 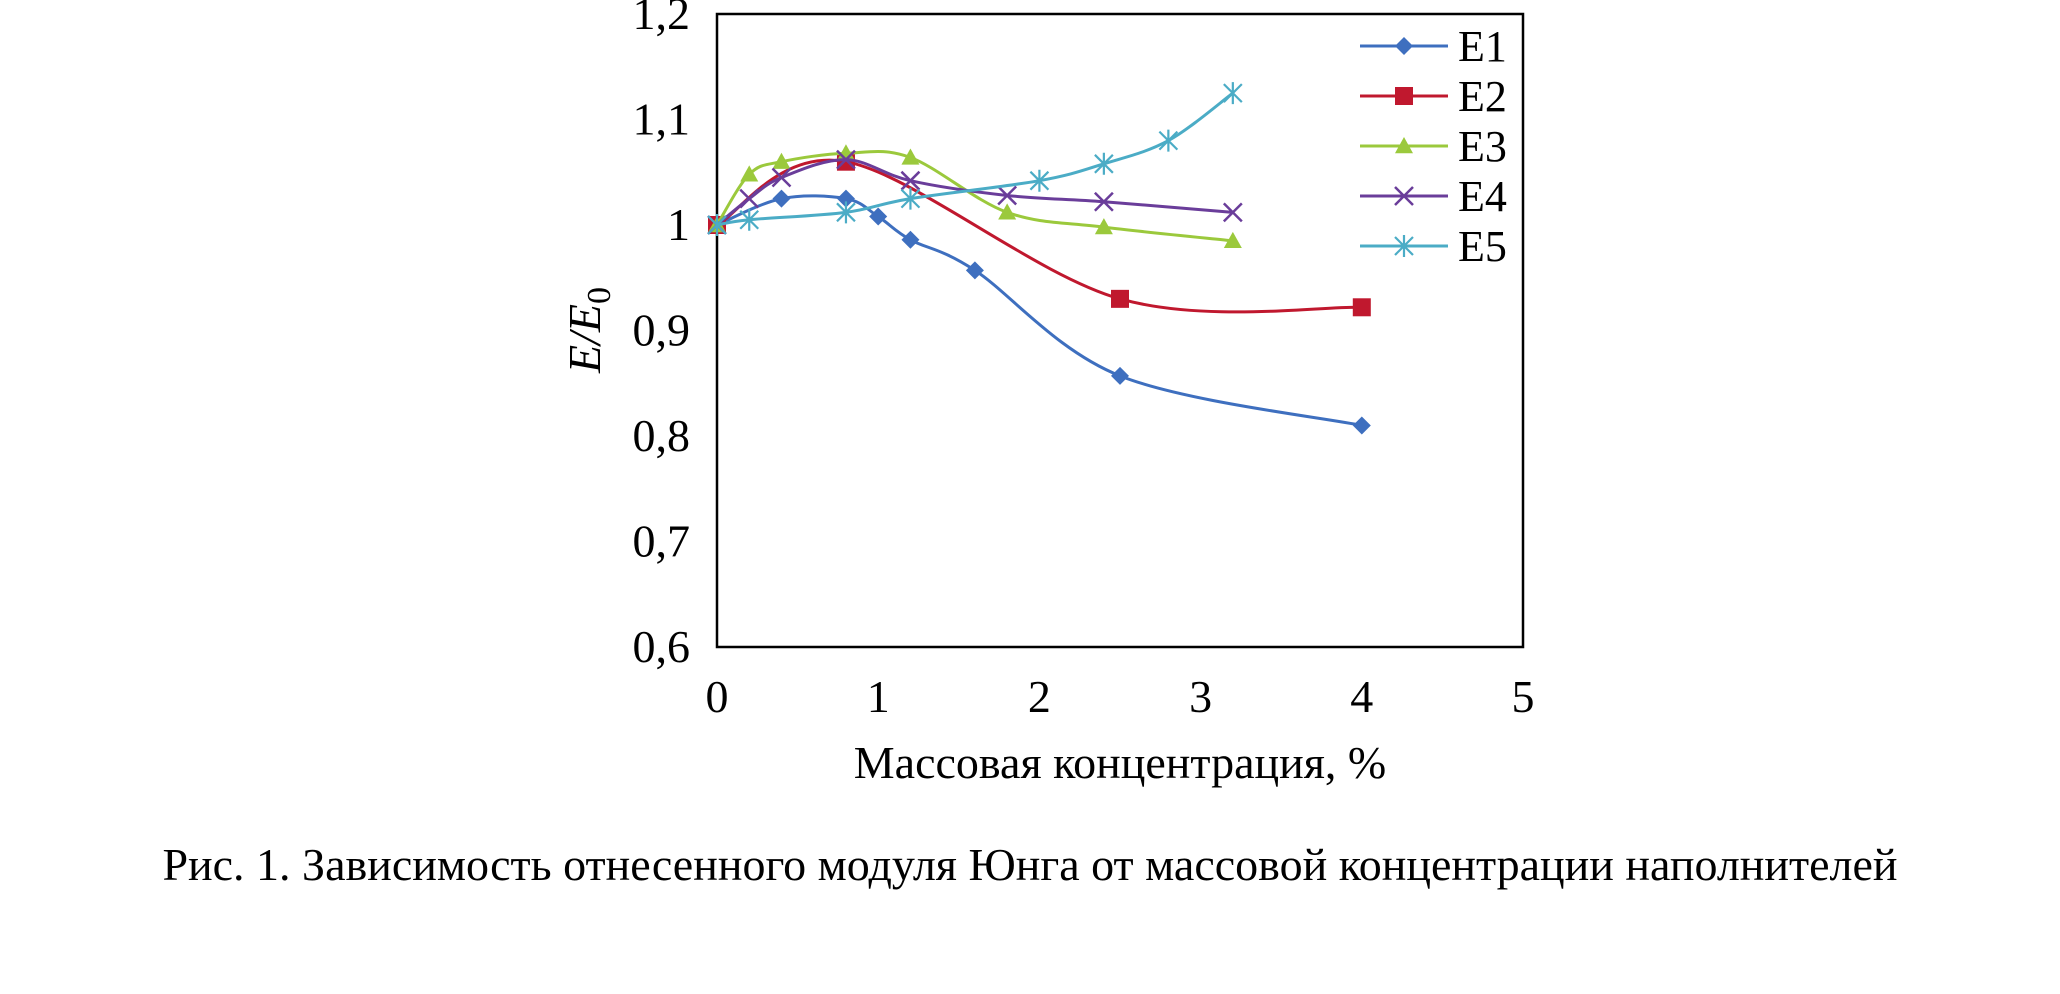 What do you see at coordinates (1482, 246) in the screenshot?
I see `legend-label-e5: E5` at bounding box center [1482, 246].